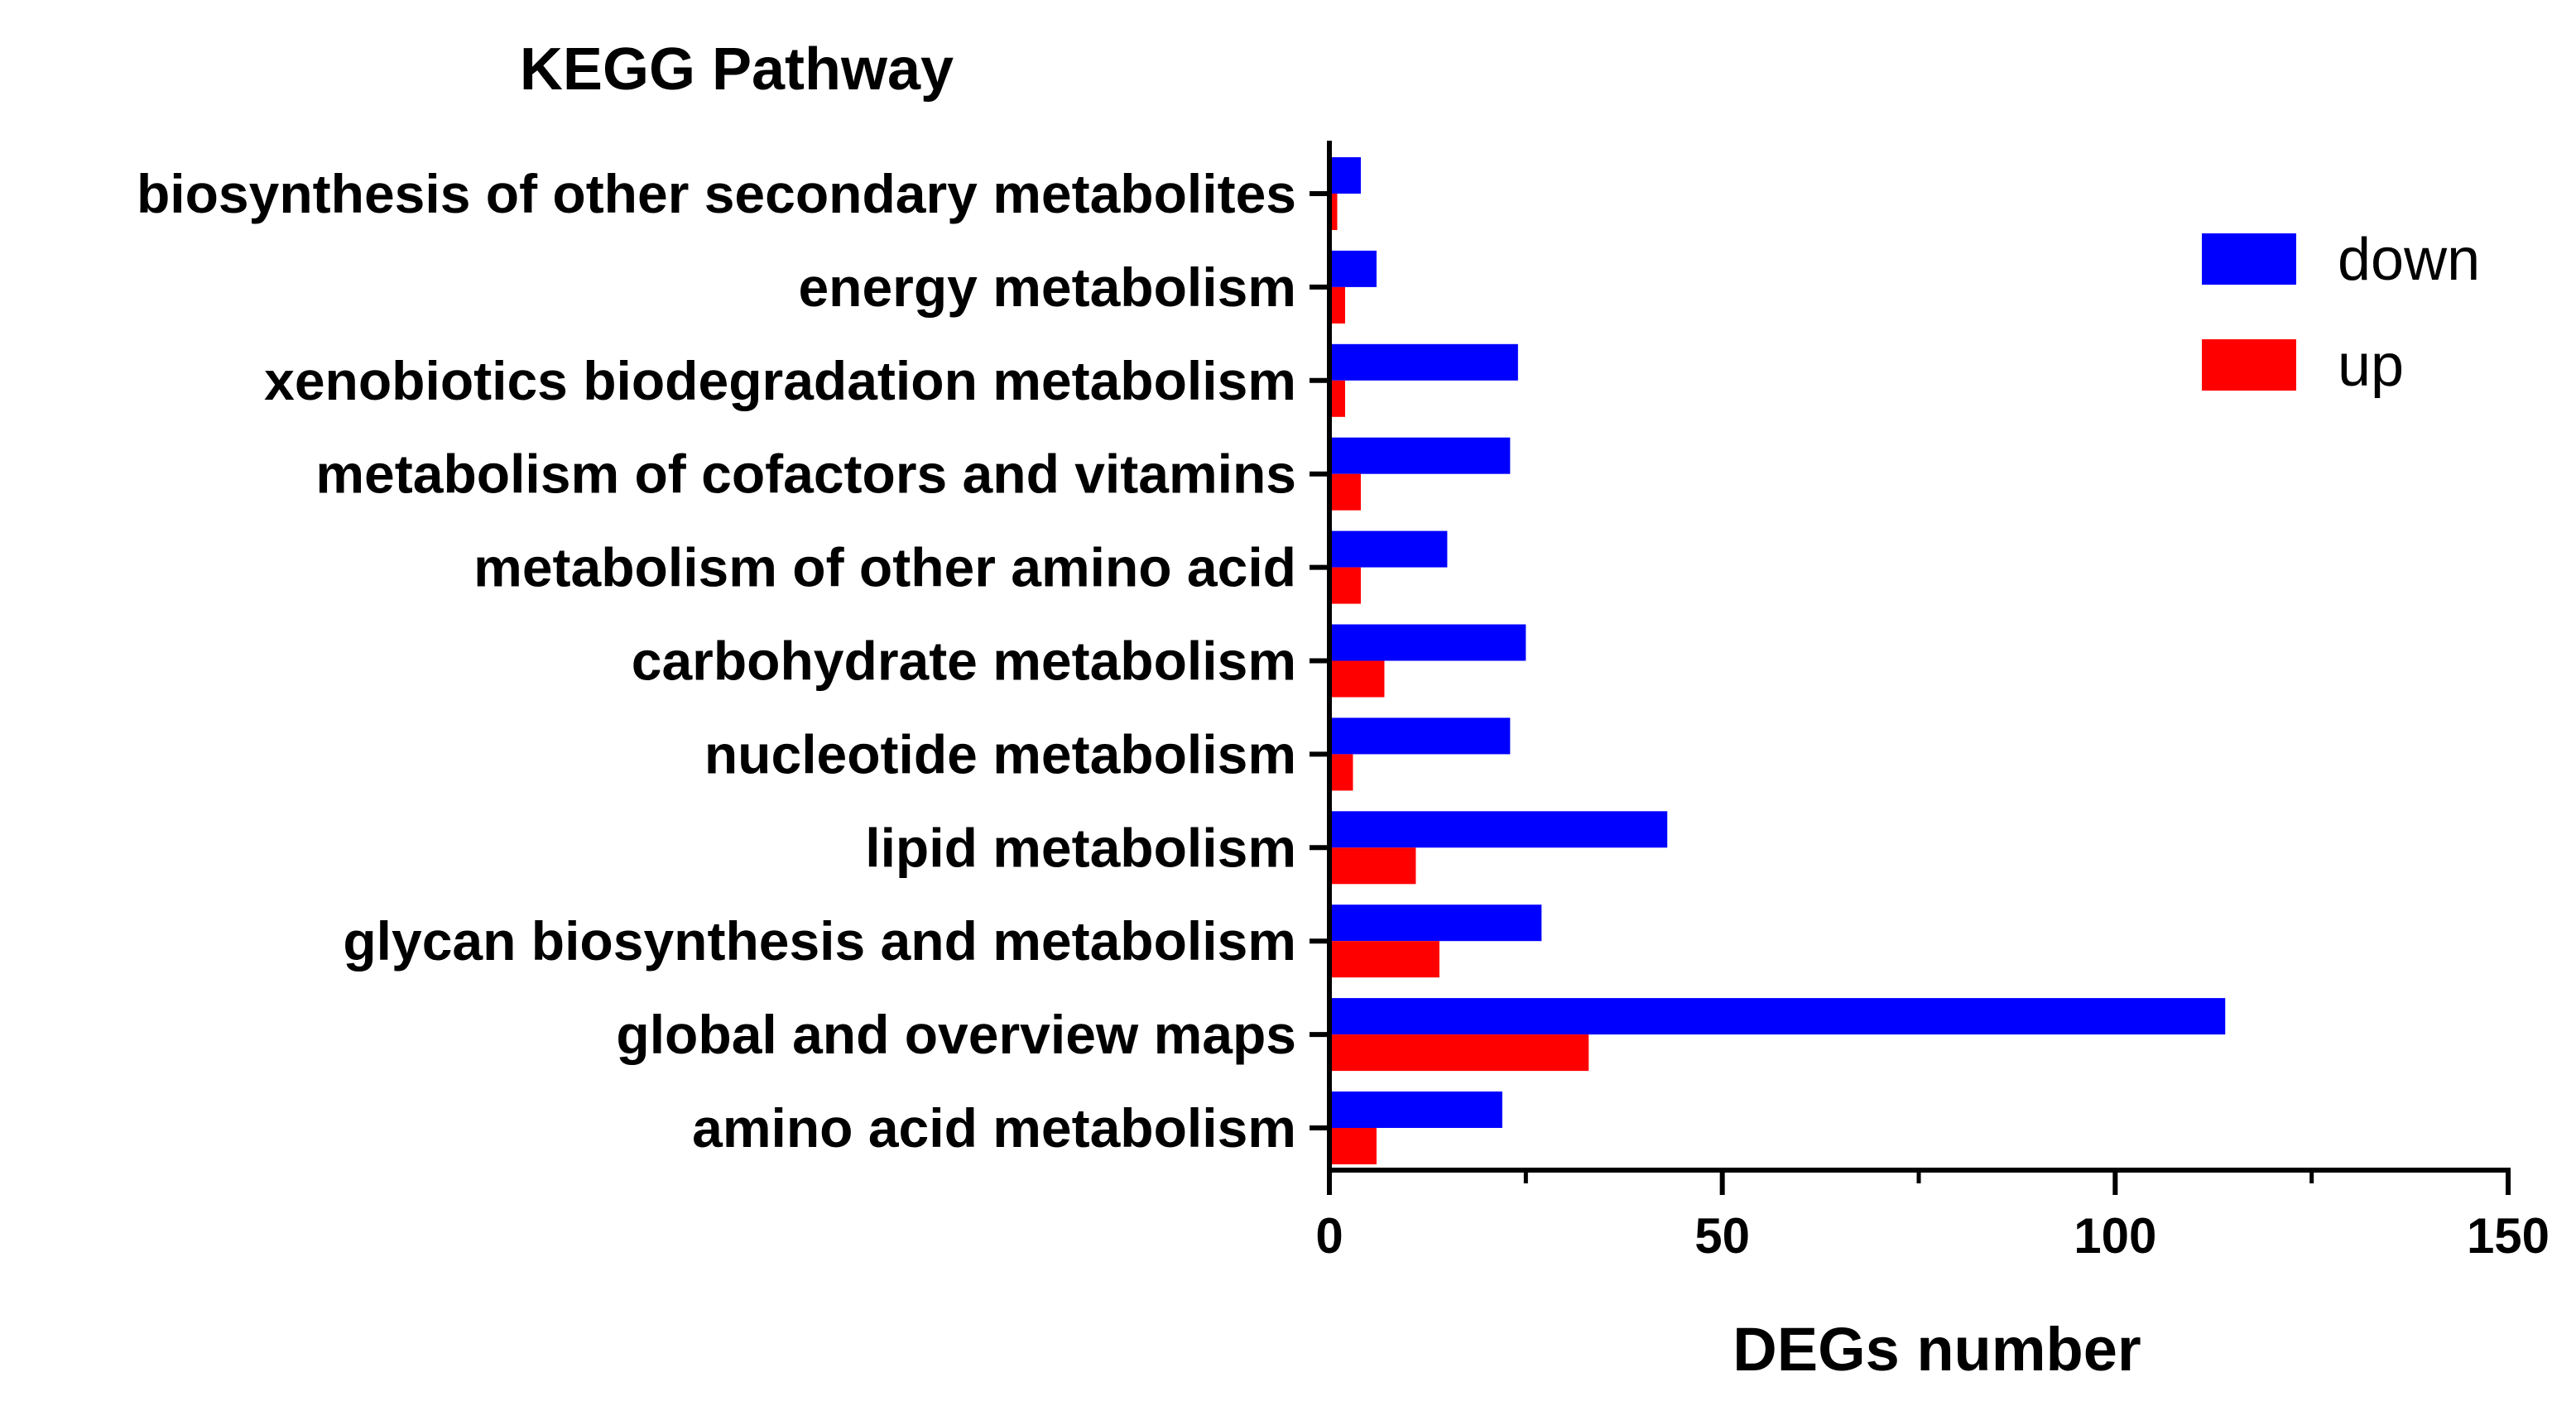 This screenshot has width=2576, height=1401. I want to click on x-axis-title: DEGs number, so click(1937, 1349).